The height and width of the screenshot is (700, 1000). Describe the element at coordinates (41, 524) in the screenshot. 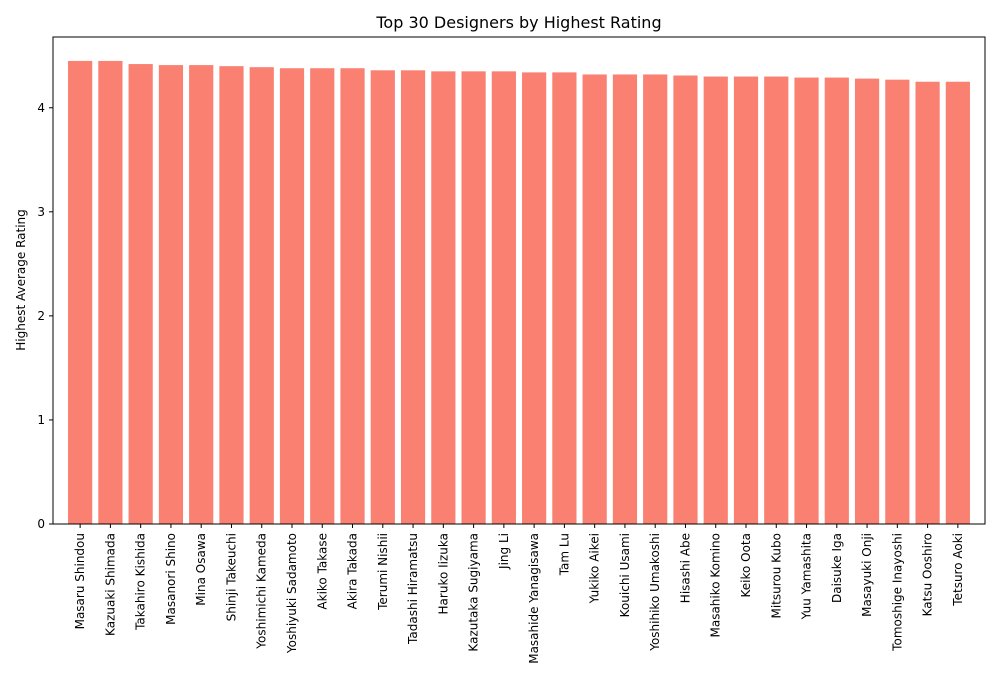

I see `y-tick-label: 0` at that location.